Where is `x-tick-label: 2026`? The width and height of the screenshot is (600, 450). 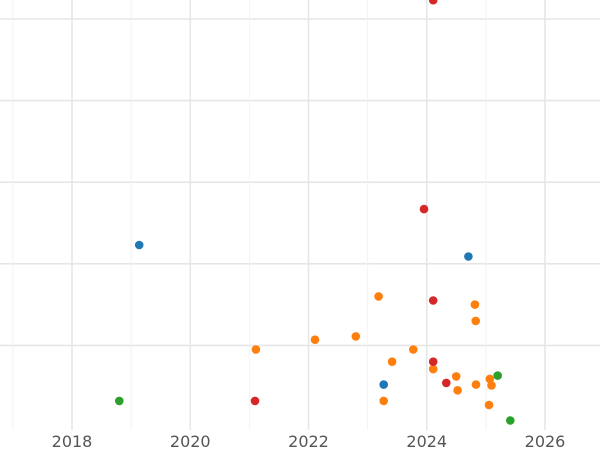
x-tick-label: 2026 is located at coordinates (545, 441).